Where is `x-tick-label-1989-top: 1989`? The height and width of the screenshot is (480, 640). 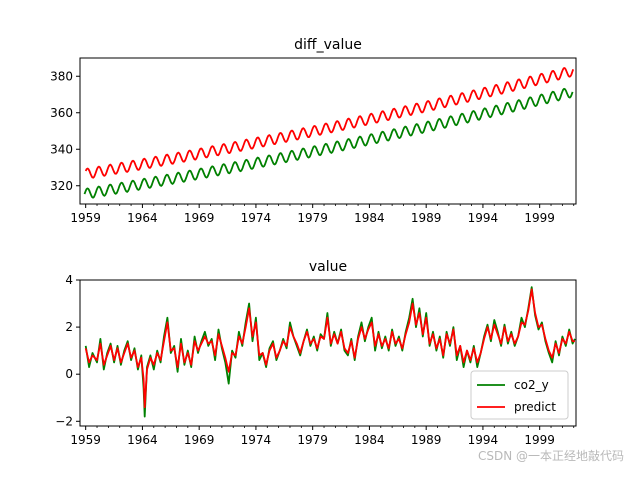
x-tick-label-1989-top: 1989 is located at coordinates (426, 218).